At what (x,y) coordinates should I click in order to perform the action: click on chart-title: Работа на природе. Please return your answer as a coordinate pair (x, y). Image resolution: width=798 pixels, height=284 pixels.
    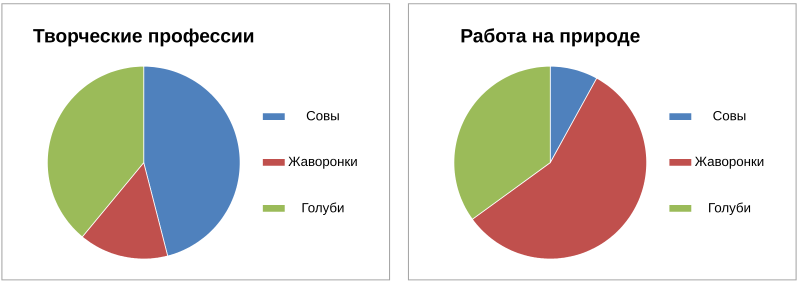
    Looking at the image, I should click on (551, 37).